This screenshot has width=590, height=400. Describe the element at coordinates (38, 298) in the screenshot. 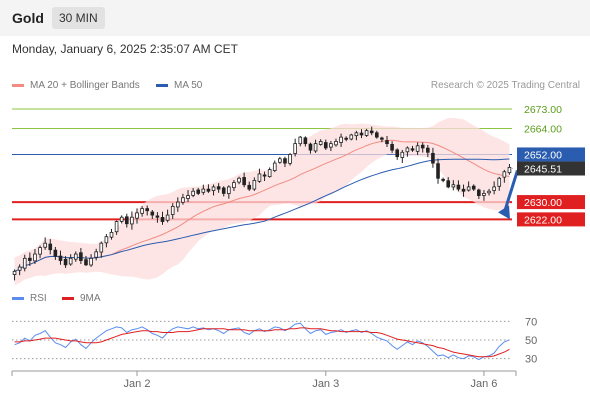

I see `legend-rsi-label: RSI` at that location.